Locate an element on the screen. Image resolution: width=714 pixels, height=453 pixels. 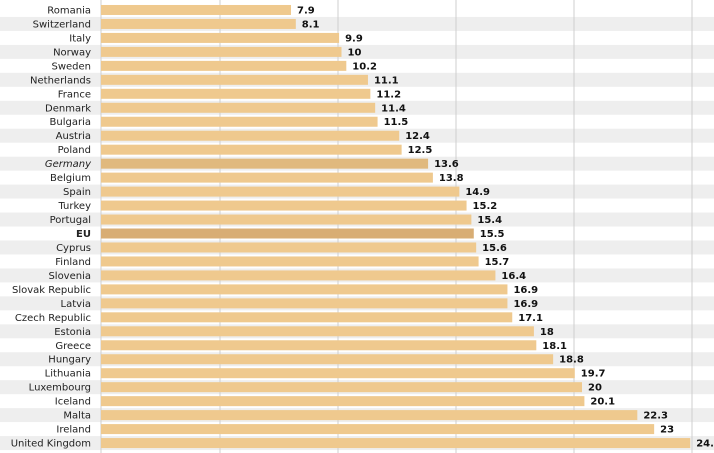
value-label: 9.9 is located at coordinates (354, 38).